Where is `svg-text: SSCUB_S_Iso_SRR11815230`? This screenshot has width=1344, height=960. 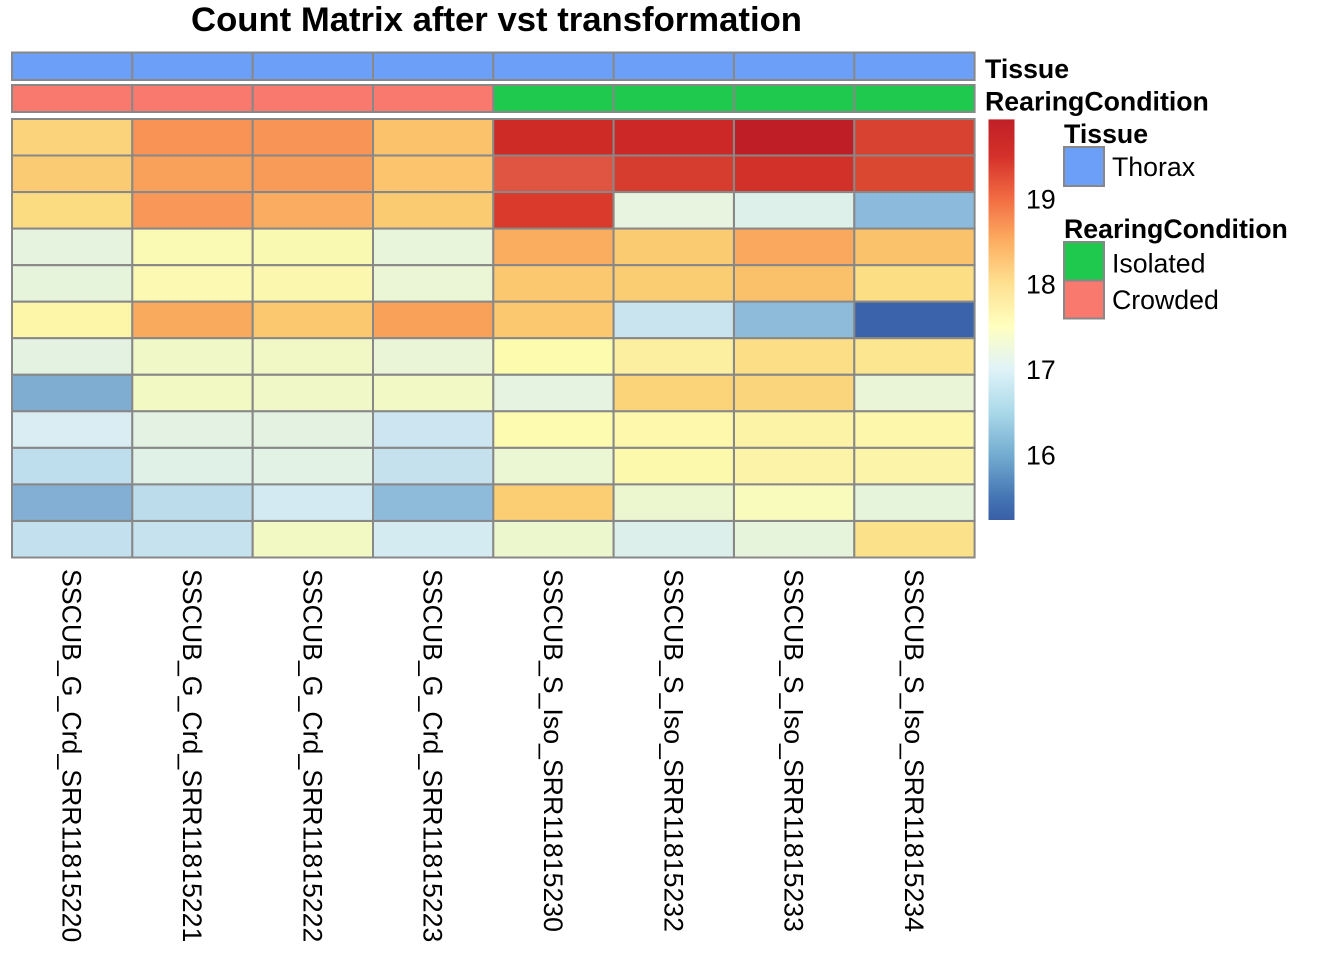 svg-text: SSCUB_S_Iso_SRR11815230 is located at coordinates (553, 750).